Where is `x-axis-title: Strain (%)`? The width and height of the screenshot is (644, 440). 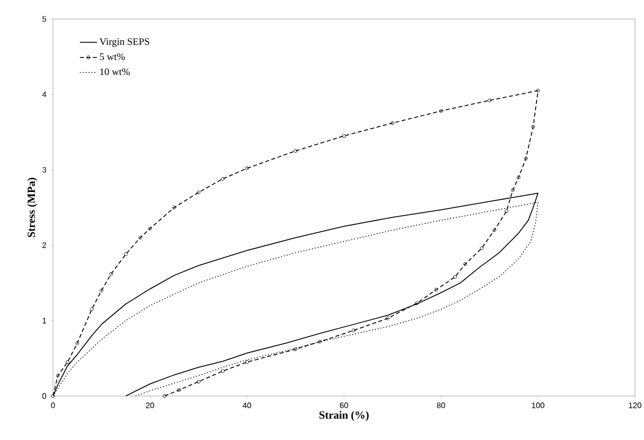
x-axis-title: Strain (%) is located at coordinates (344, 416).